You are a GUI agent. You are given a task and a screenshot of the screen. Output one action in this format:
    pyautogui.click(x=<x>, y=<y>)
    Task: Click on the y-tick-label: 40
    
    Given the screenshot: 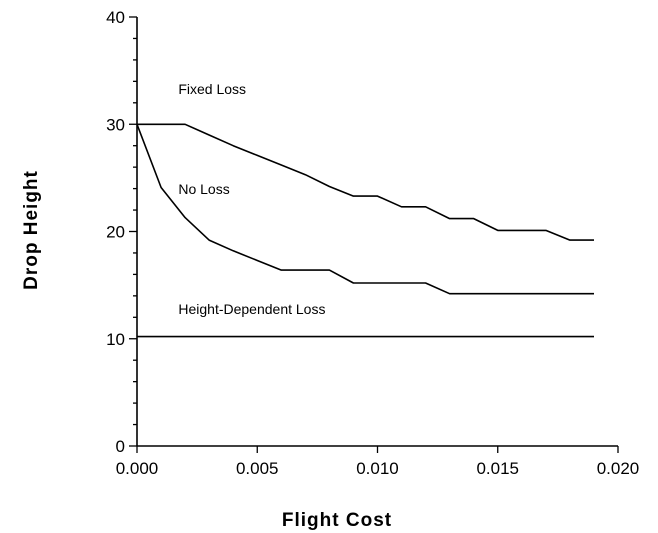 What is the action you would take?
    pyautogui.click(x=115, y=17)
    